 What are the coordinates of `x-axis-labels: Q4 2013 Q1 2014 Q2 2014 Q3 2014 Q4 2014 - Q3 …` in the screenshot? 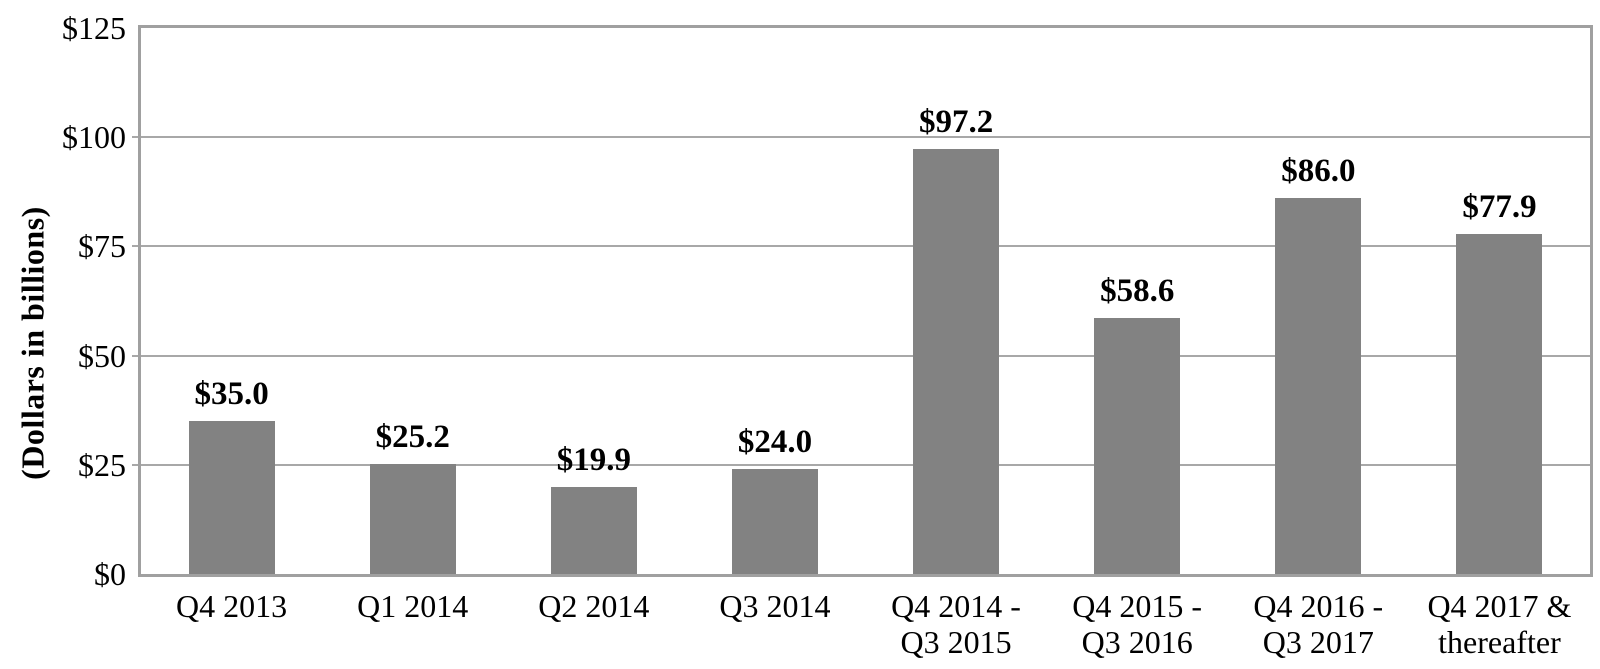 It's located at (865, 627).